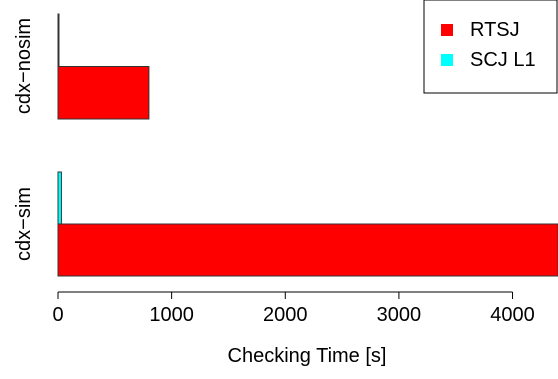 This screenshot has height=379, width=558. I want to click on x-tick-label: 2000, so click(285, 315).